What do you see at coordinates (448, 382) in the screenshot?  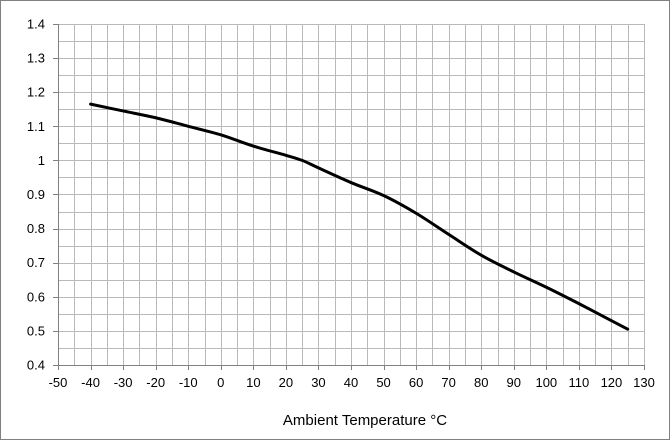 I see `x-tick-label: 70` at bounding box center [448, 382].